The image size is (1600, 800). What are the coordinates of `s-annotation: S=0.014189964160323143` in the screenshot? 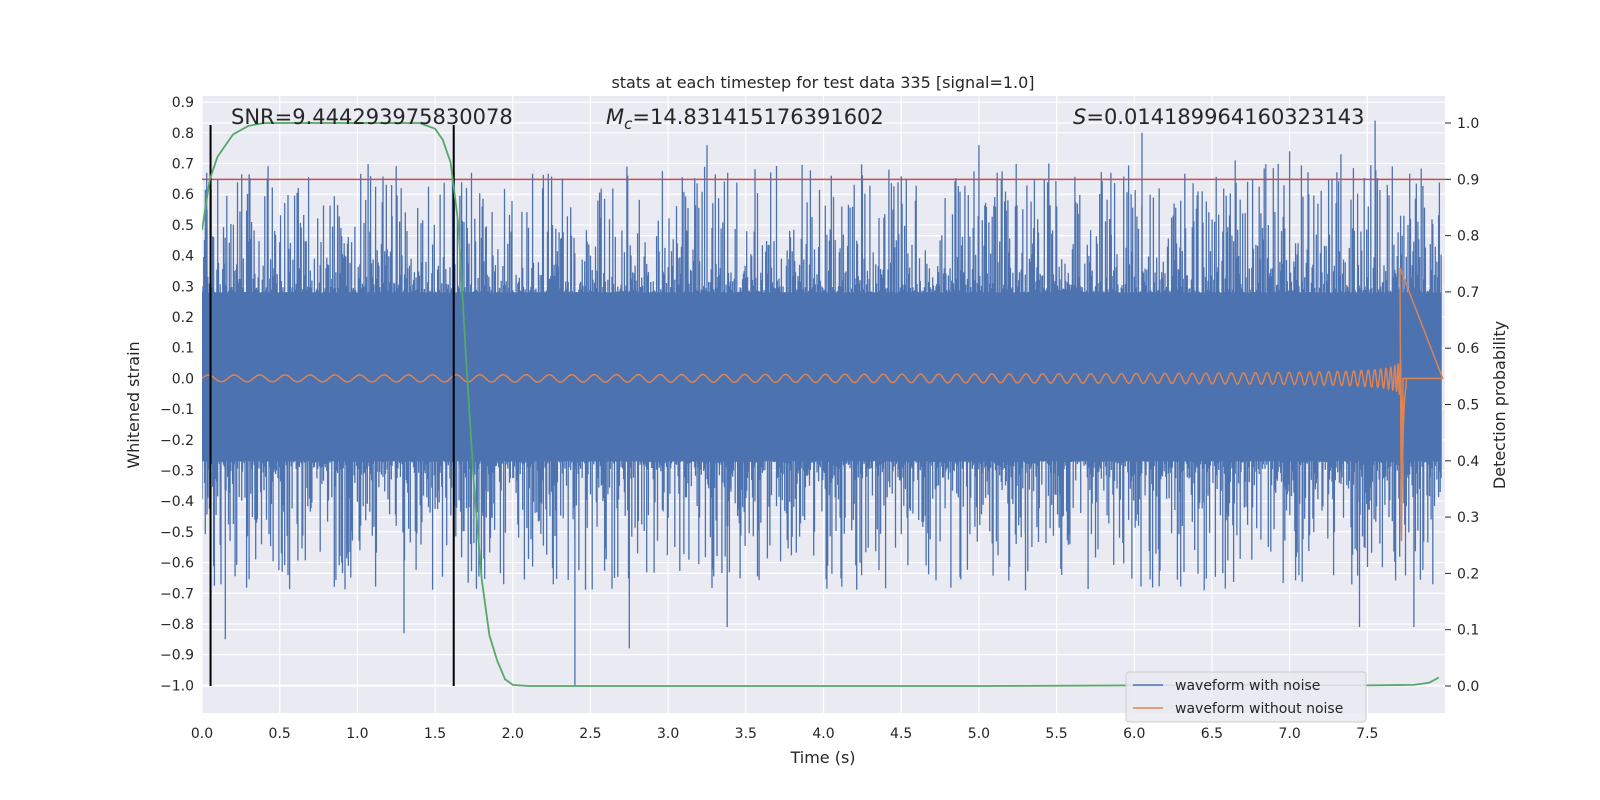 It's located at (1218, 117).